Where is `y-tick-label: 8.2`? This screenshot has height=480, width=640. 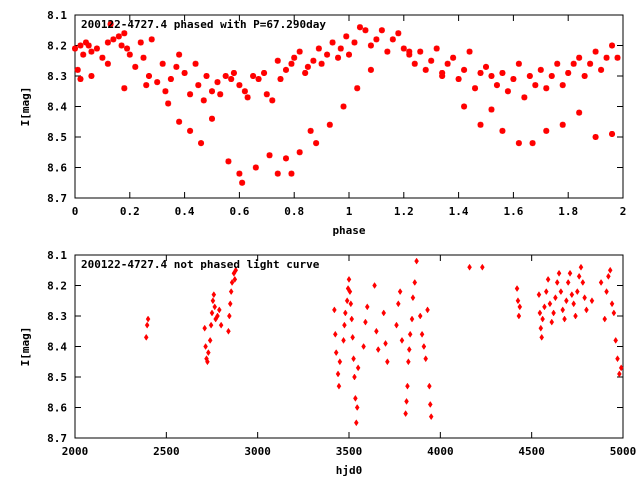 y-tick-label: 8.2 is located at coordinates (57, 286).